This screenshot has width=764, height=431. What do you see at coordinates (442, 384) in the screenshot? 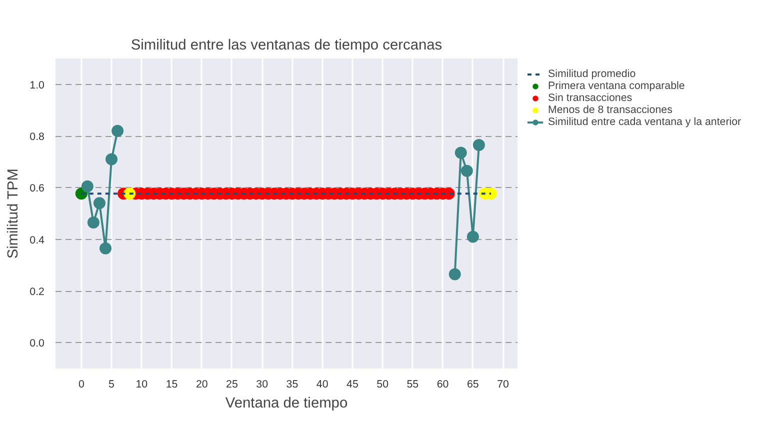
I see `x-tick-label: 60` at bounding box center [442, 384].